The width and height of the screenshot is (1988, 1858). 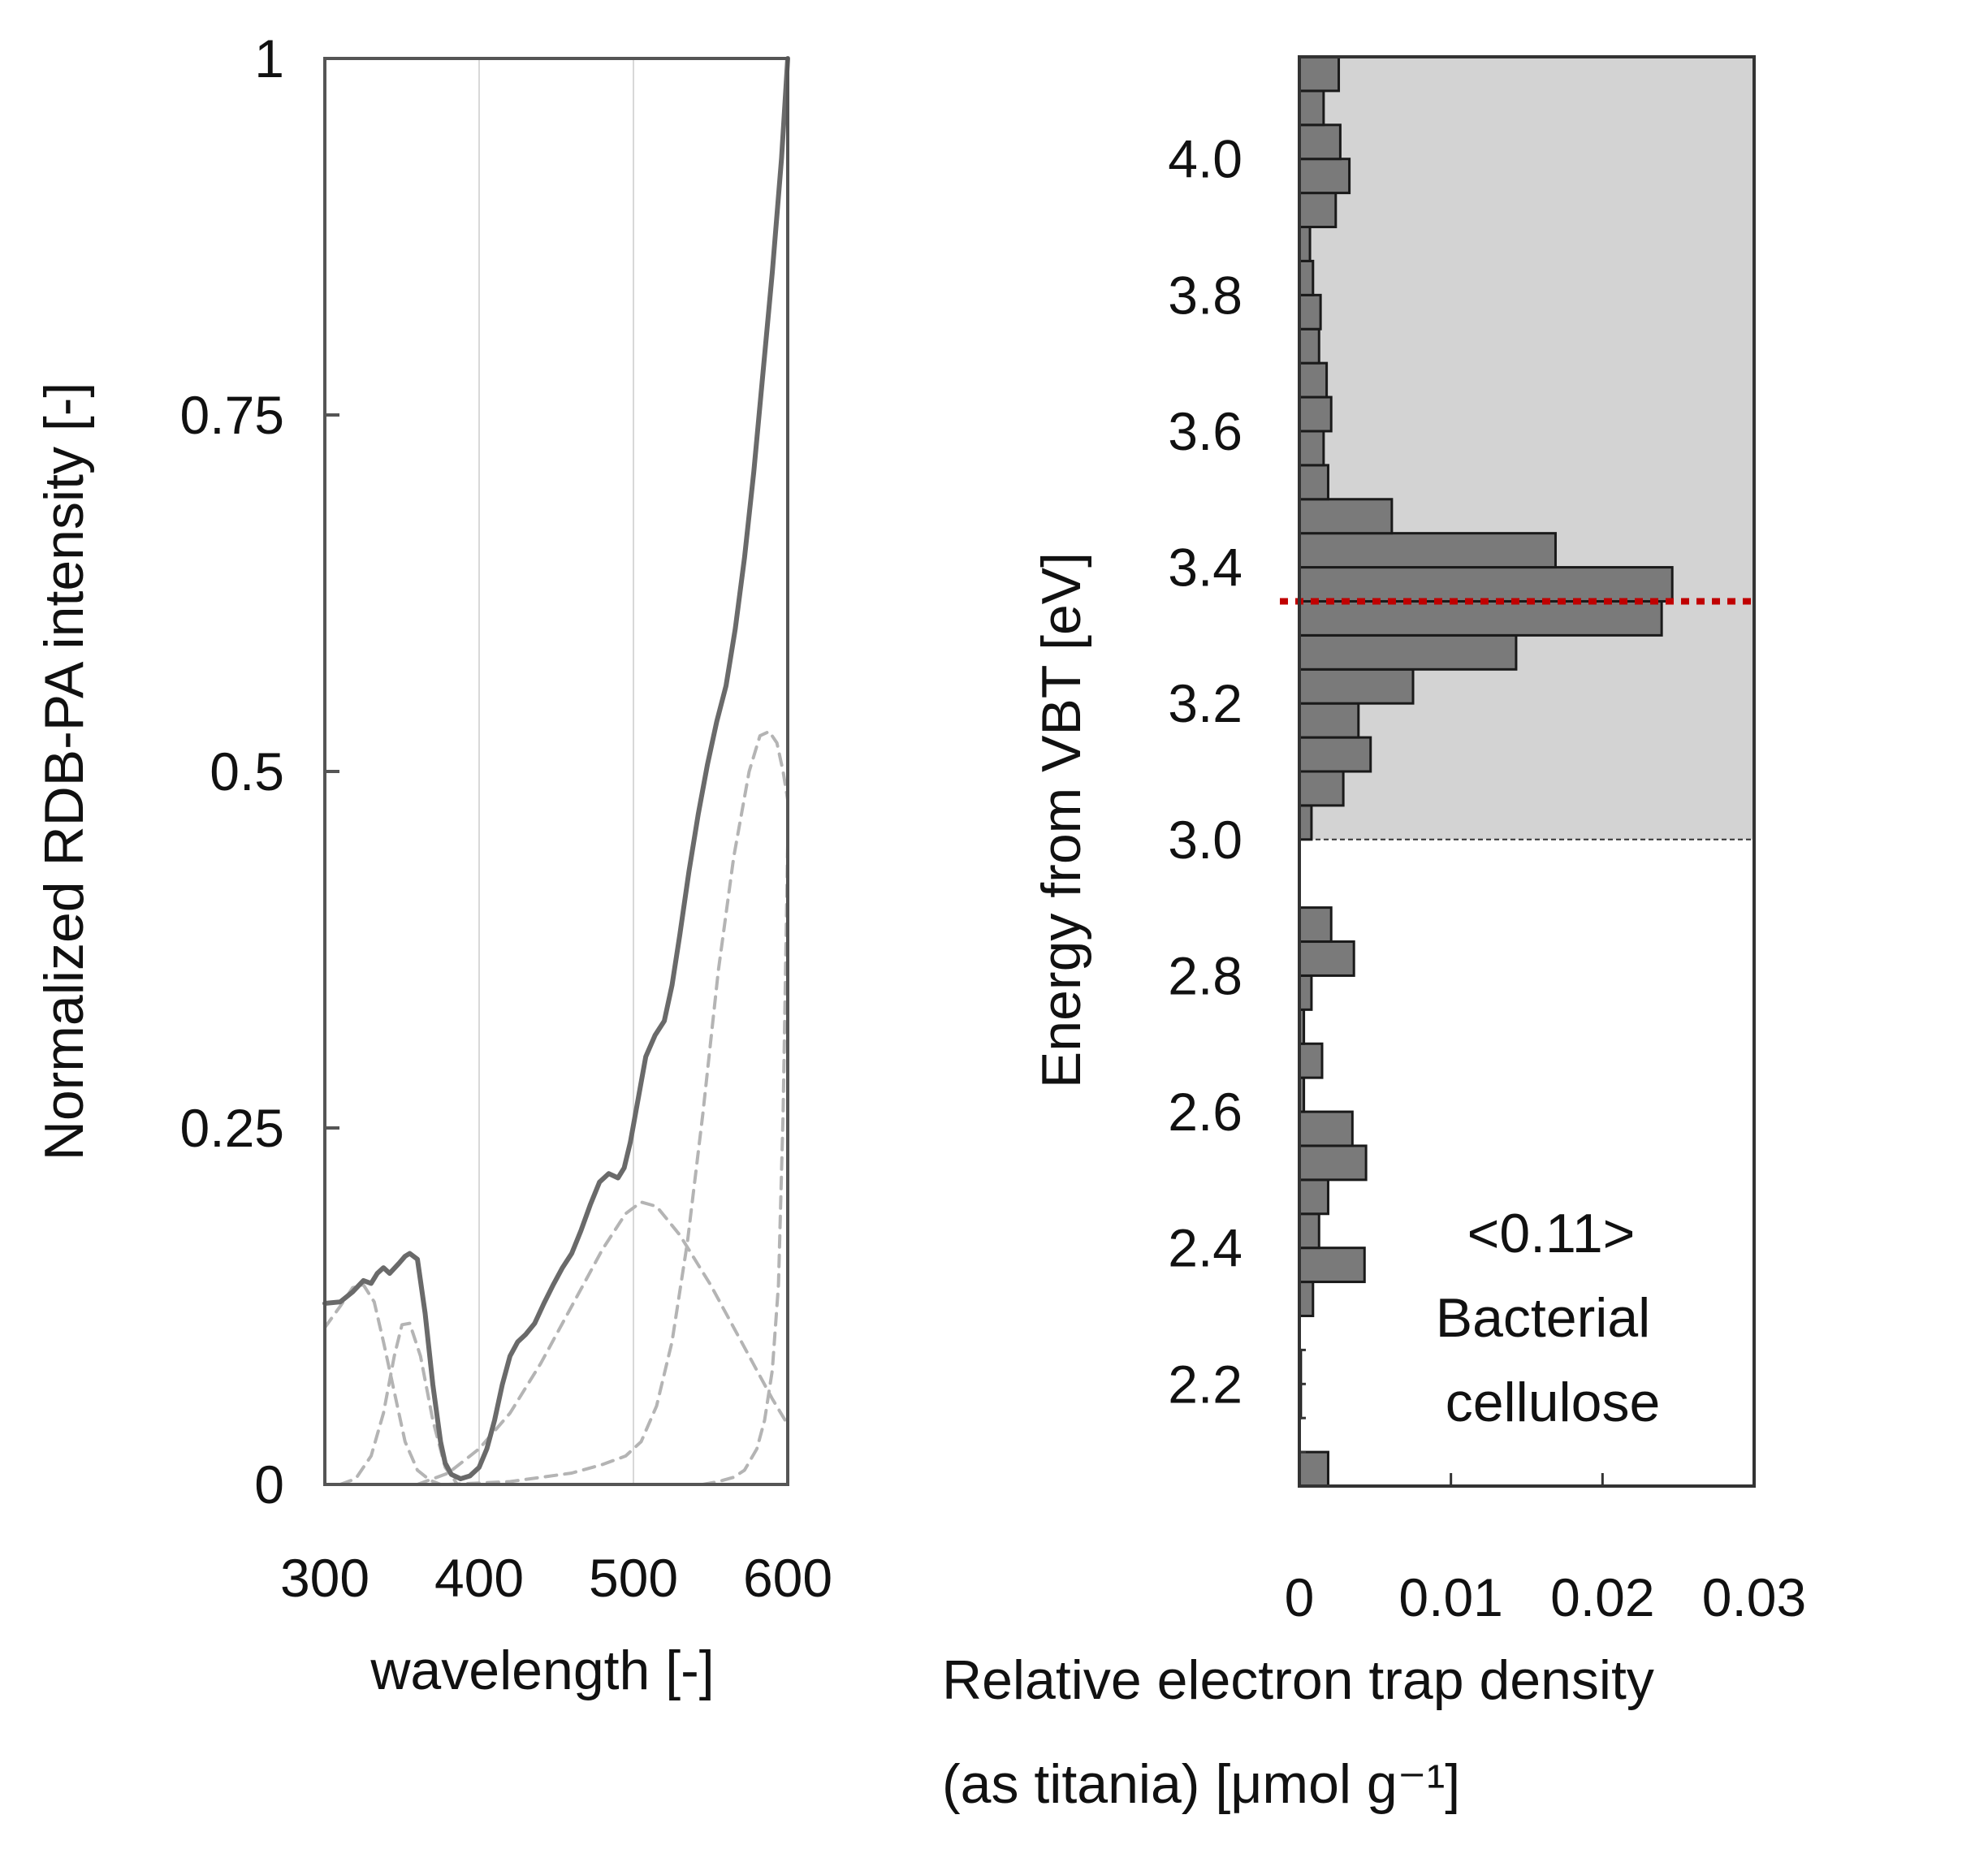 I want to click on bar-3.225eV, so click(x=1356, y=686).